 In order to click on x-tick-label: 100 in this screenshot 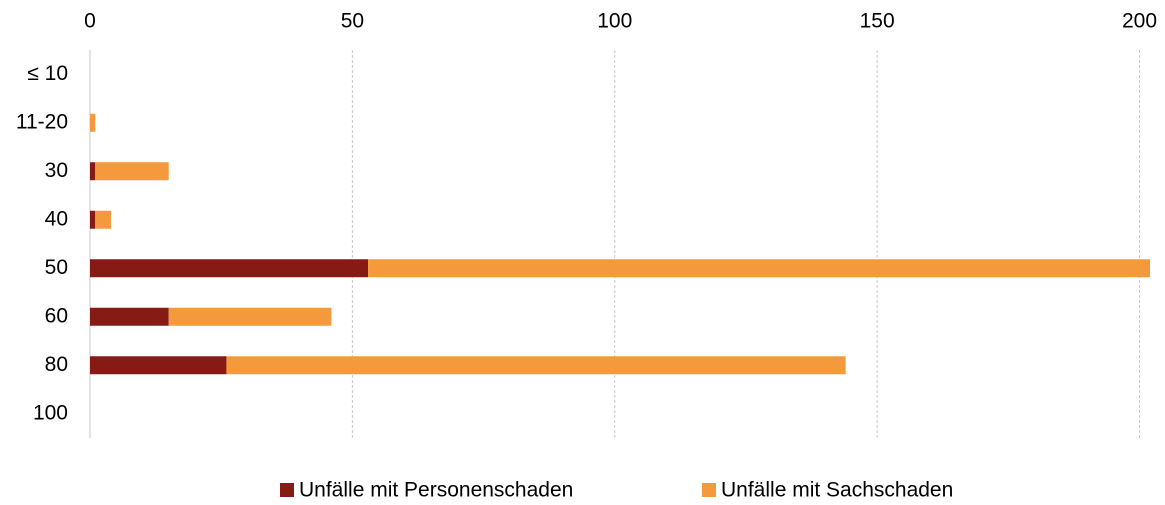, I will do `click(614, 21)`.